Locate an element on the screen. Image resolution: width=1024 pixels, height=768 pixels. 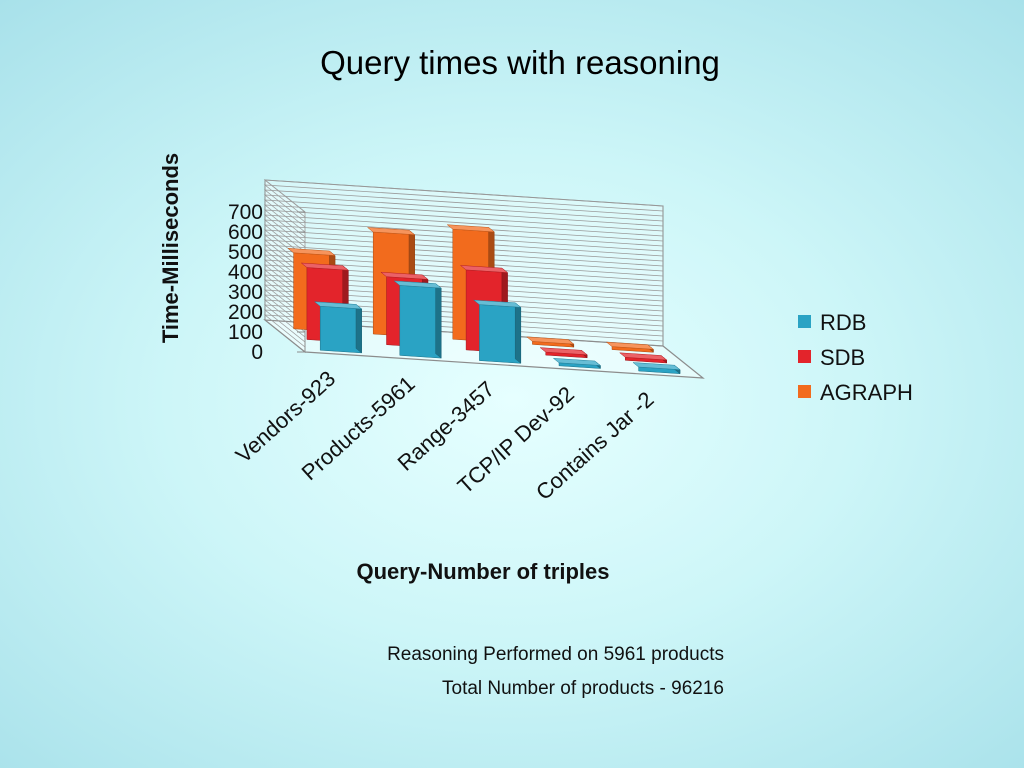
y-tick-label: 100 is located at coordinates (245, 332).